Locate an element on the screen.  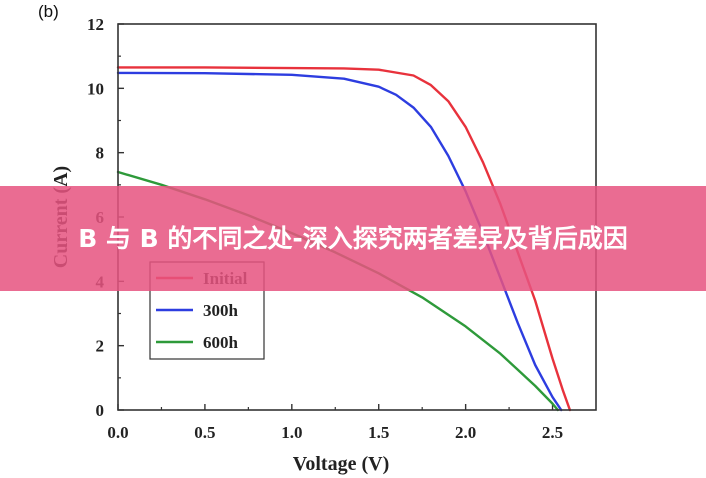
y-tick-label: 0 is located at coordinates (100, 410).